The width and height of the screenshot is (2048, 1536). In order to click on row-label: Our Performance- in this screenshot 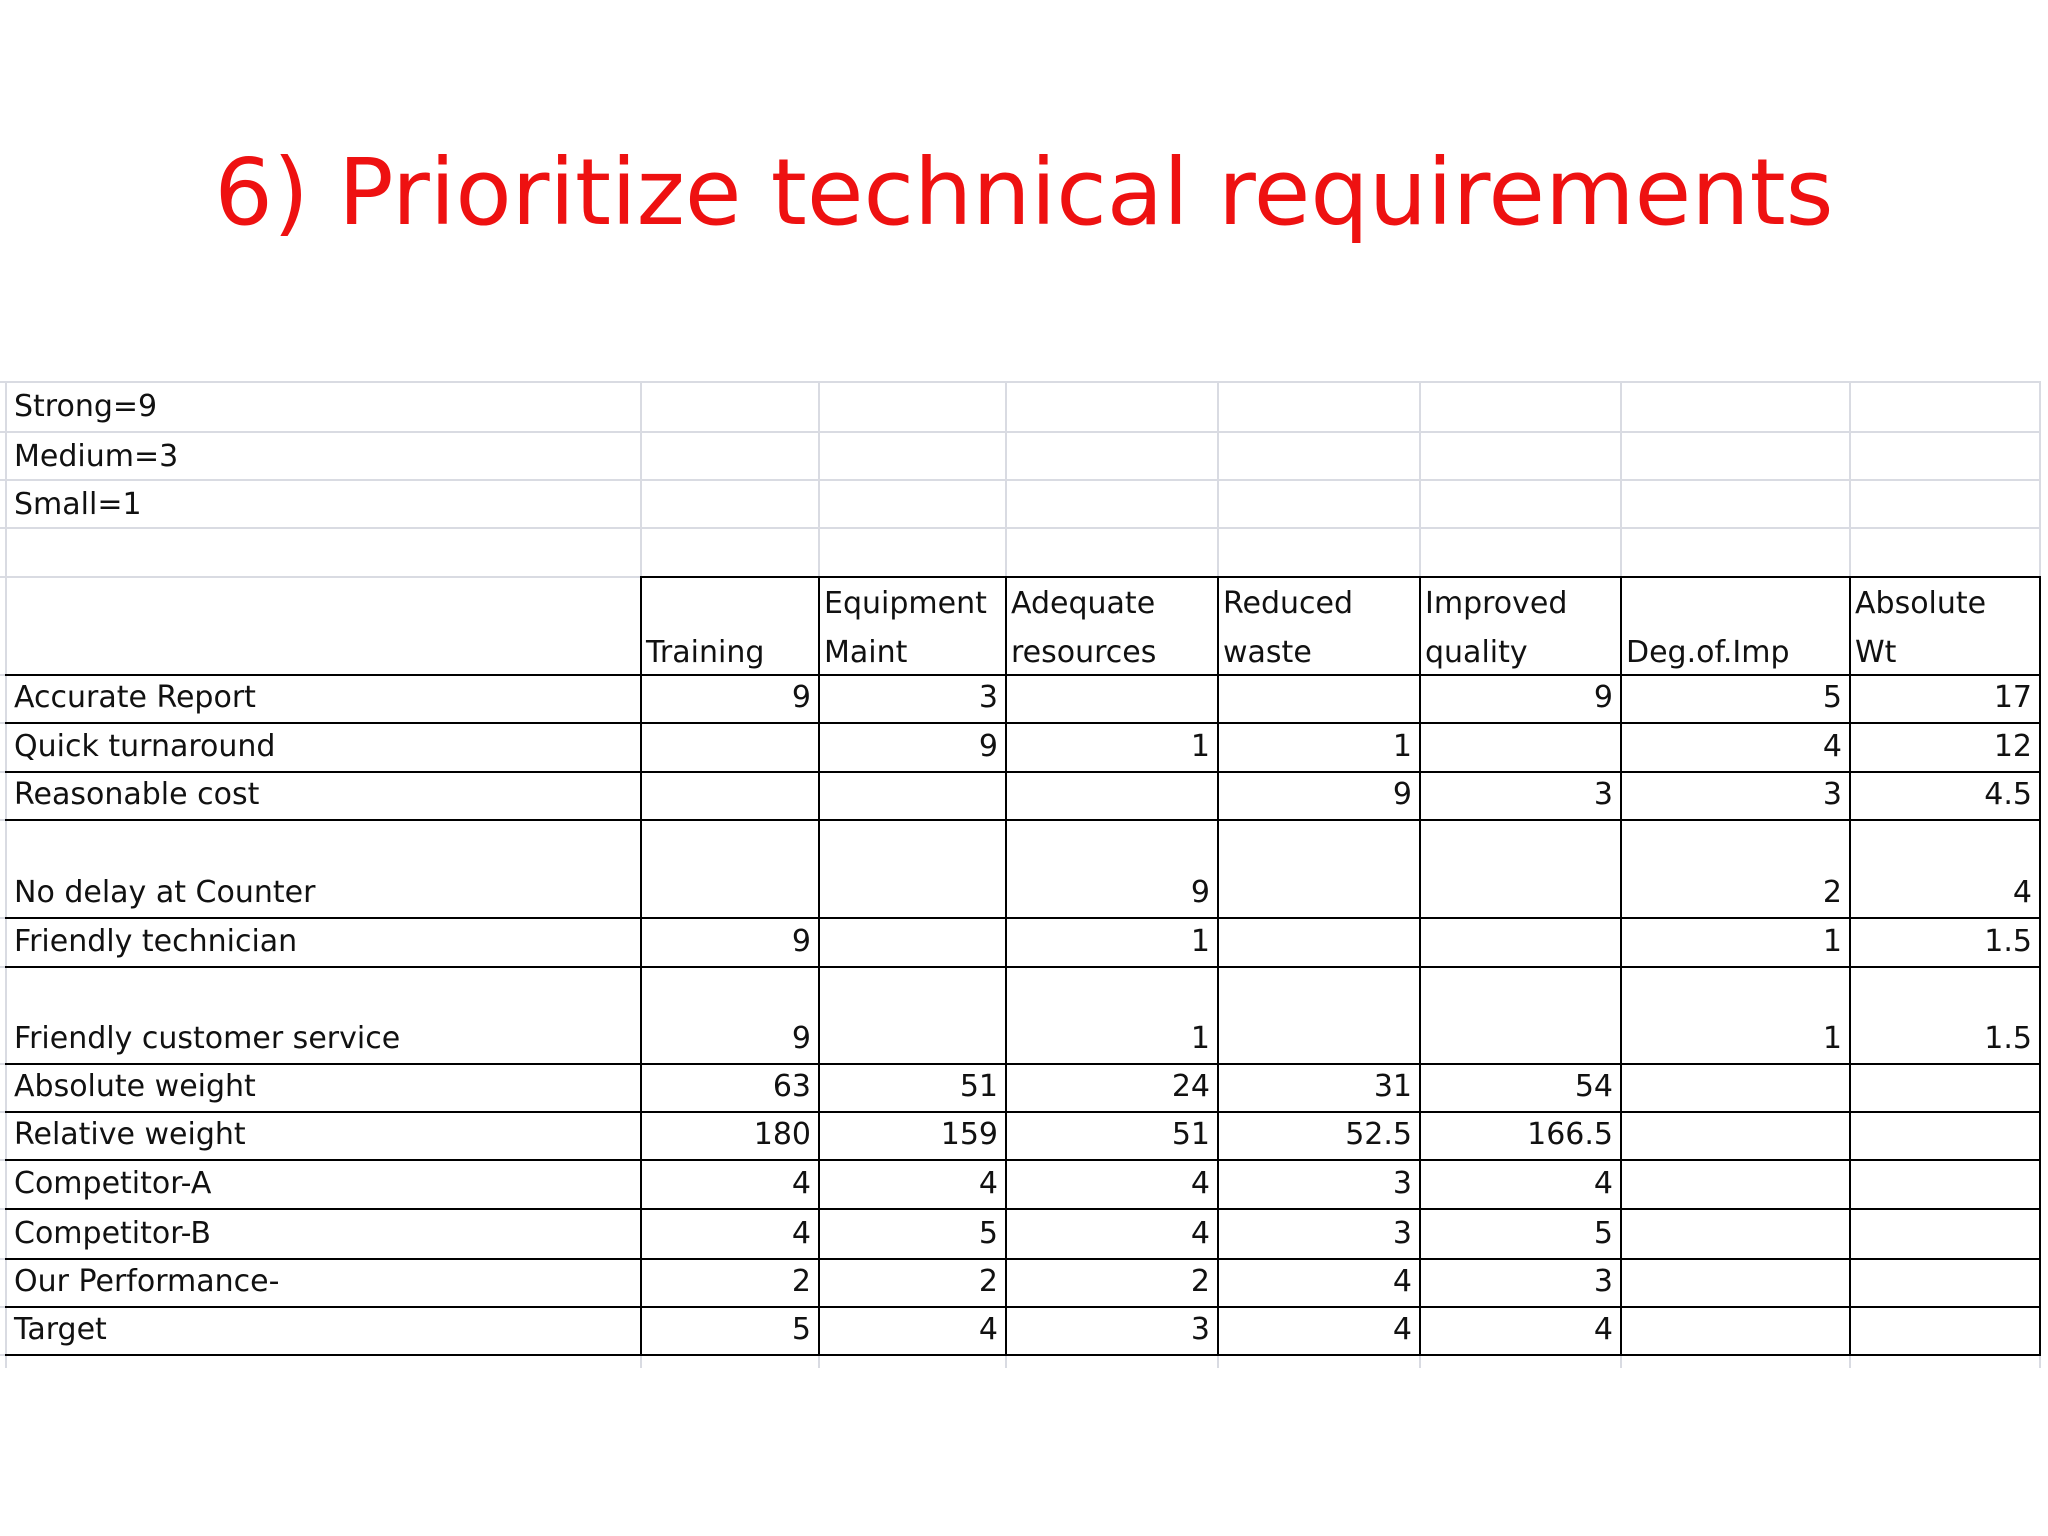, I will do `click(147, 1281)`.